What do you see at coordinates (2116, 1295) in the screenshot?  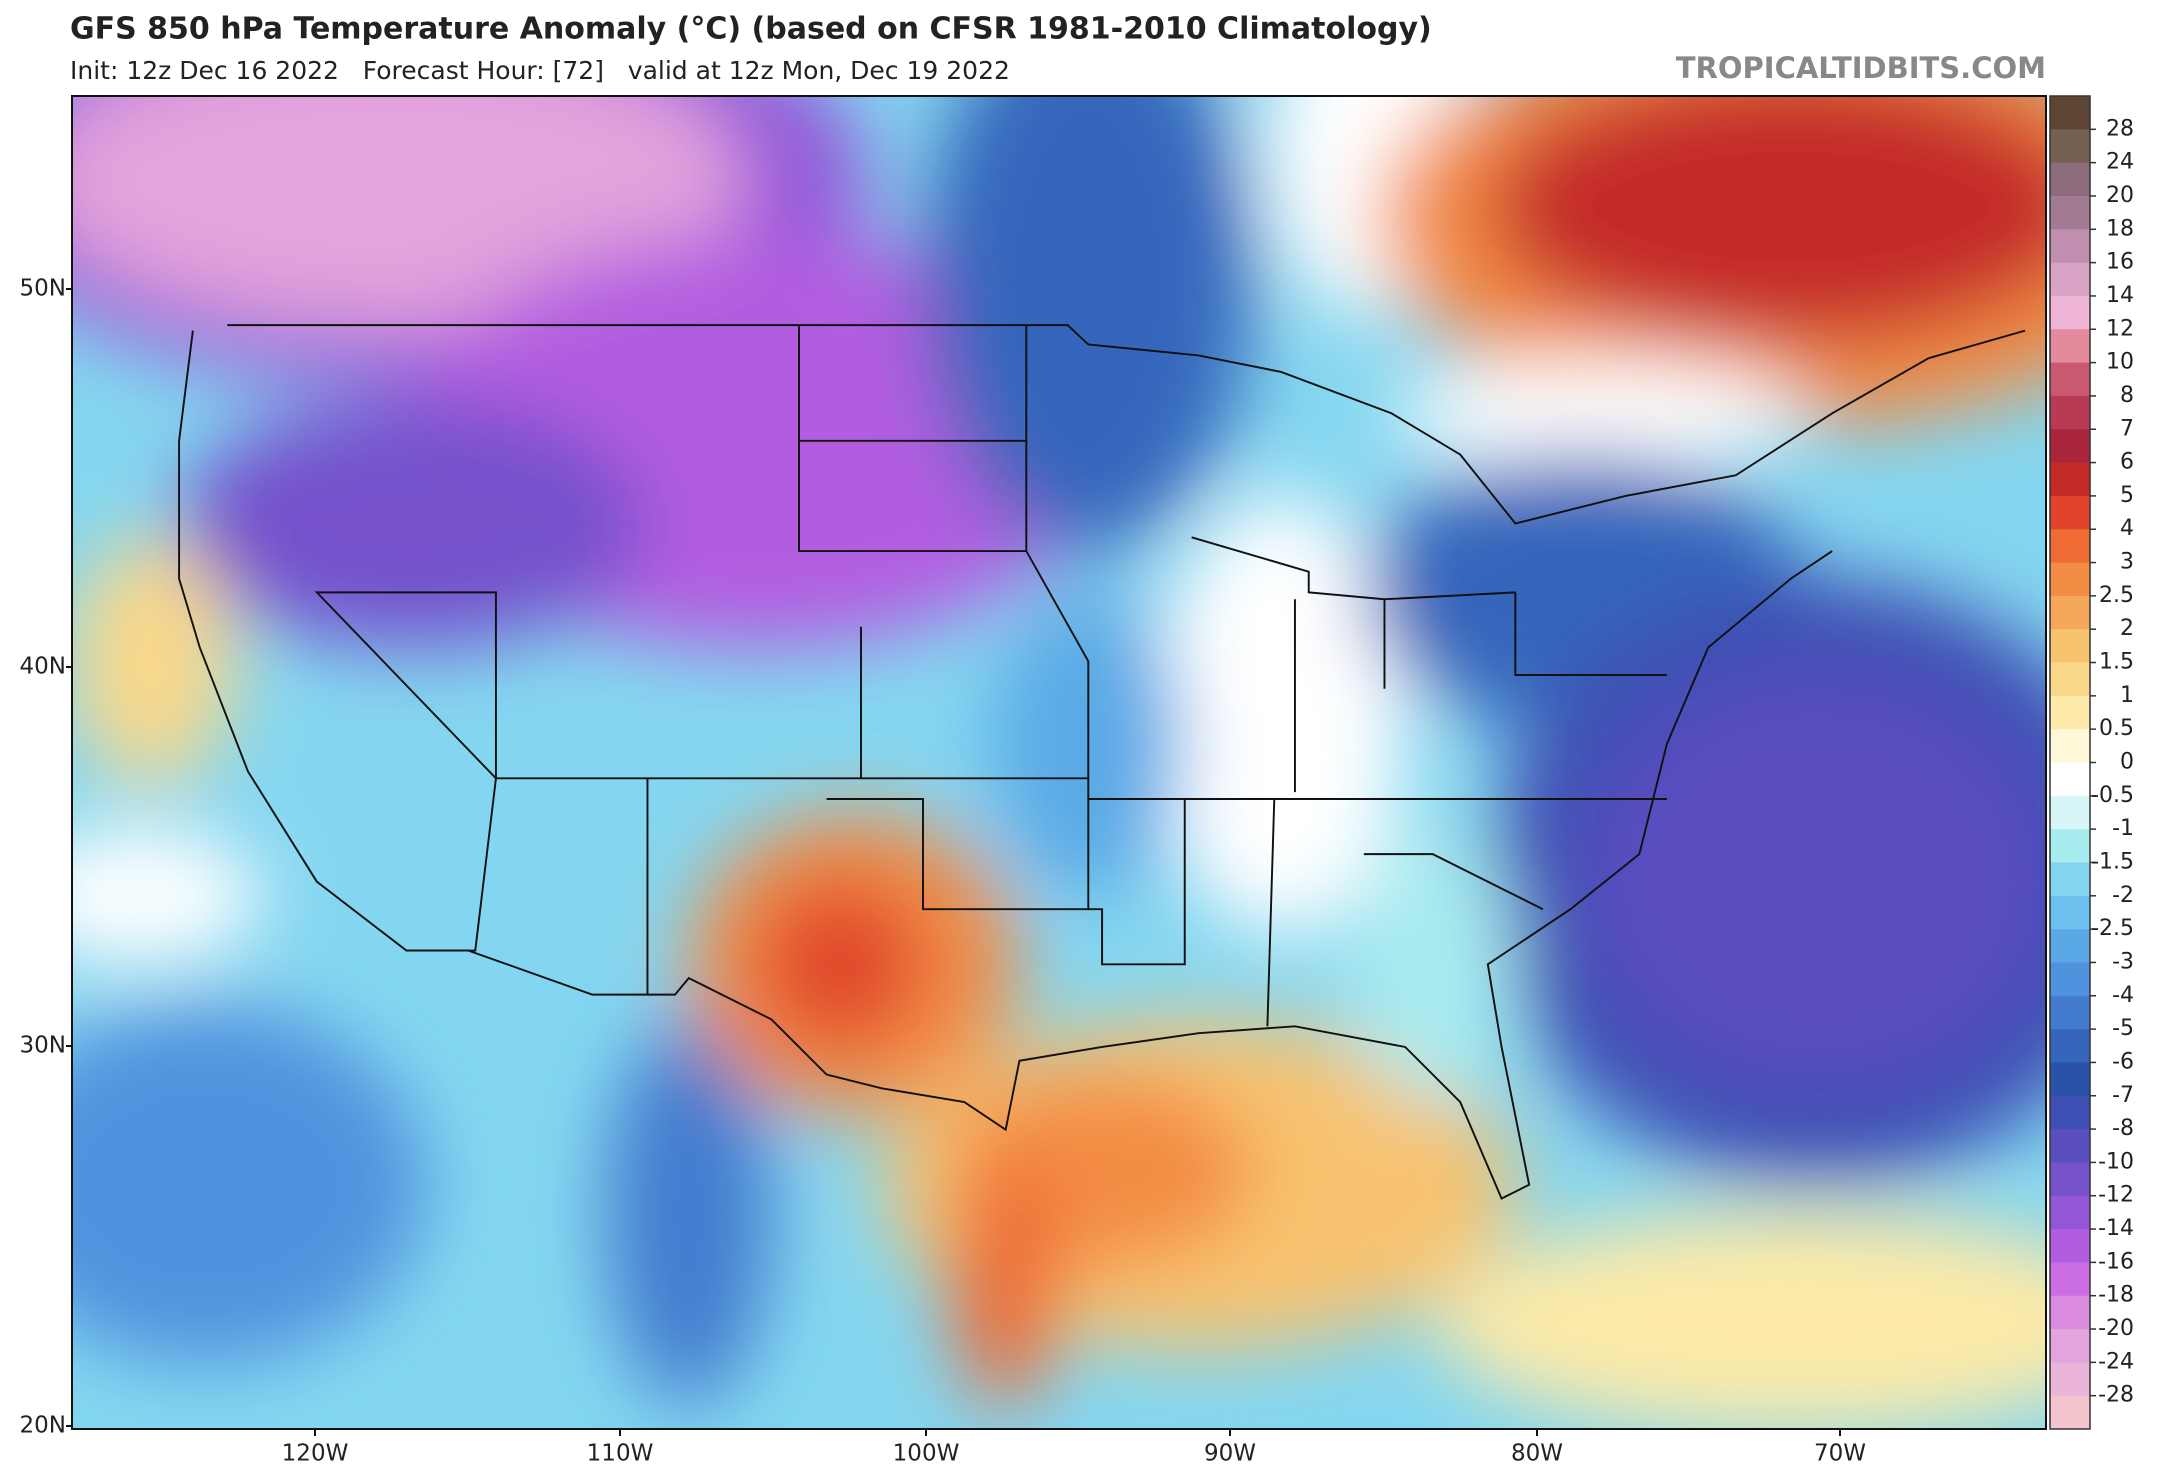 I see `colorbar-label: -18` at bounding box center [2116, 1295].